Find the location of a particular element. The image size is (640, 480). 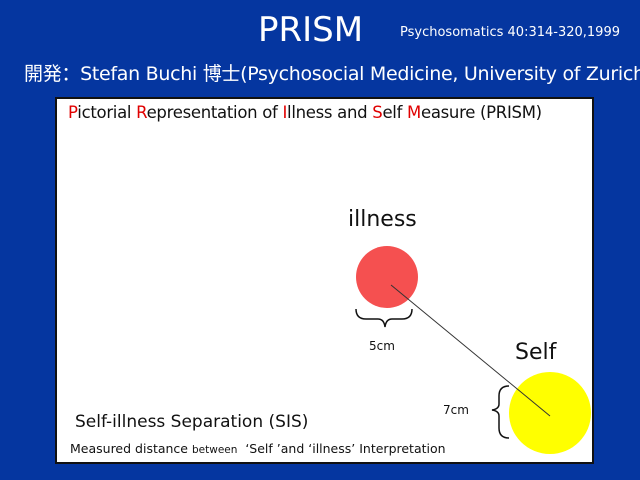

subtitle-text: ictorial is located at coordinates (107, 112).